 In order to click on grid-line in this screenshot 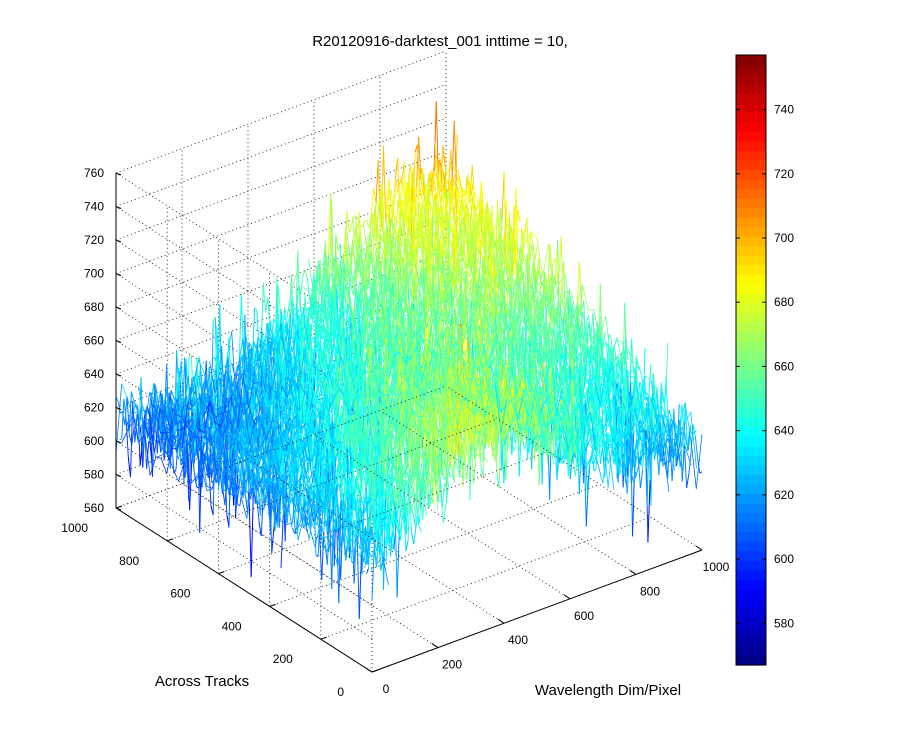, I will do `click(244, 523)`.